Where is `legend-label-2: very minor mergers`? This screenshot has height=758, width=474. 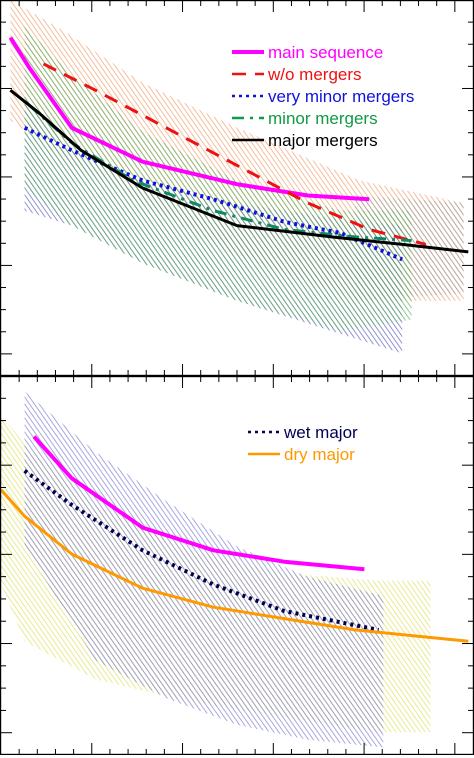 legend-label-2: very minor mergers is located at coordinates (341, 96).